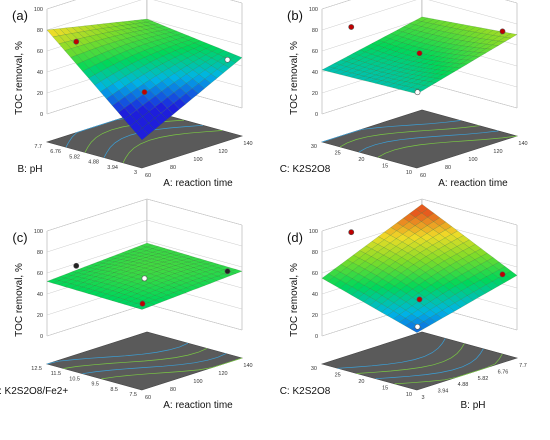 The height and width of the screenshot is (440, 550). I want to click on y-tick-label: 7.5, so click(133, 395).